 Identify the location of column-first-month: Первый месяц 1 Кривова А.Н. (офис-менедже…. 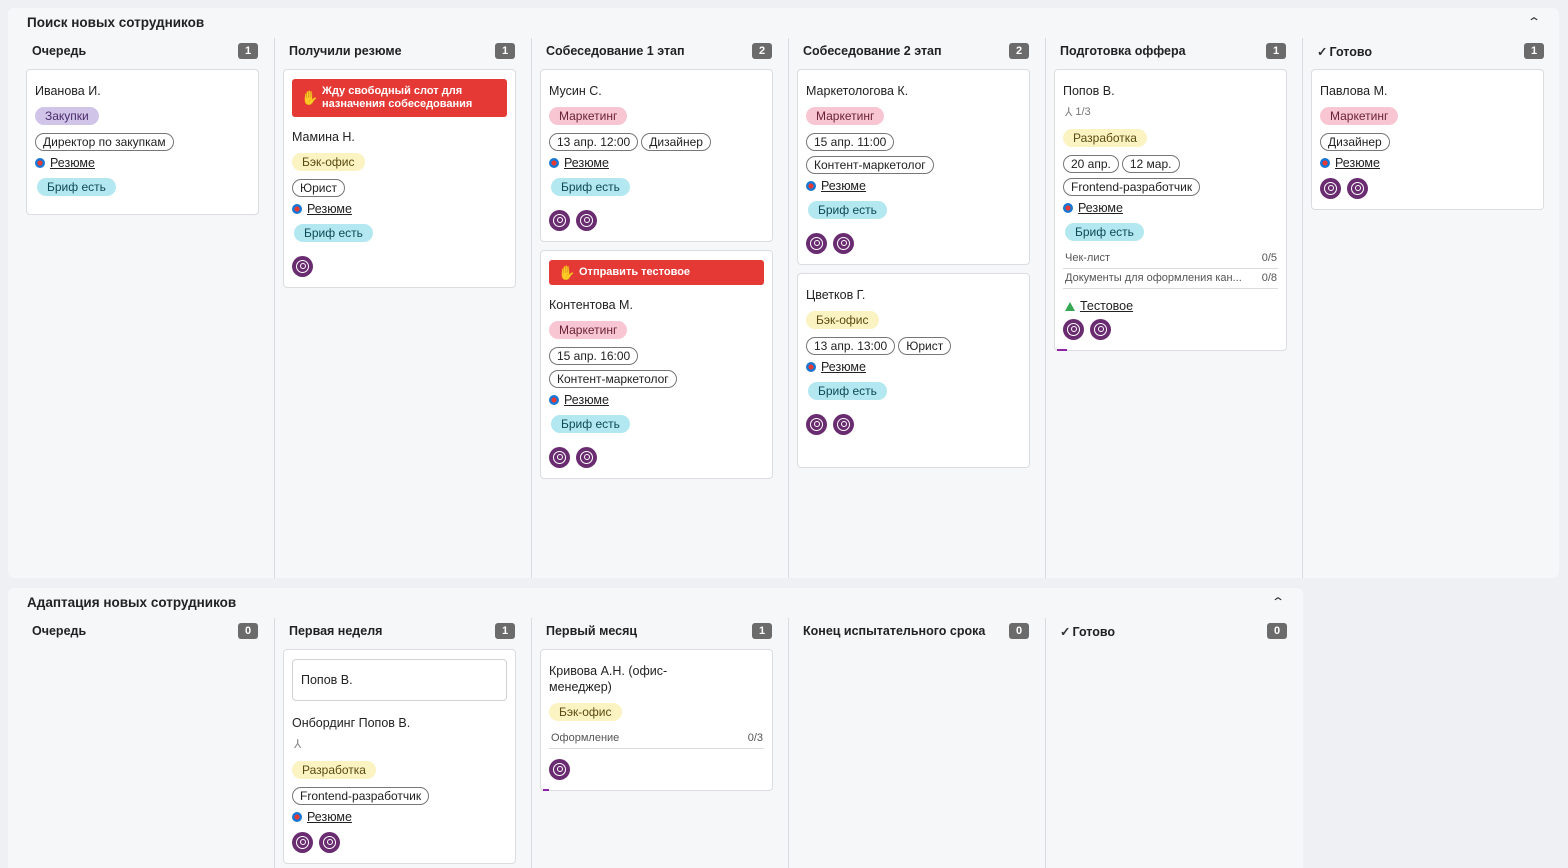
(660, 743).